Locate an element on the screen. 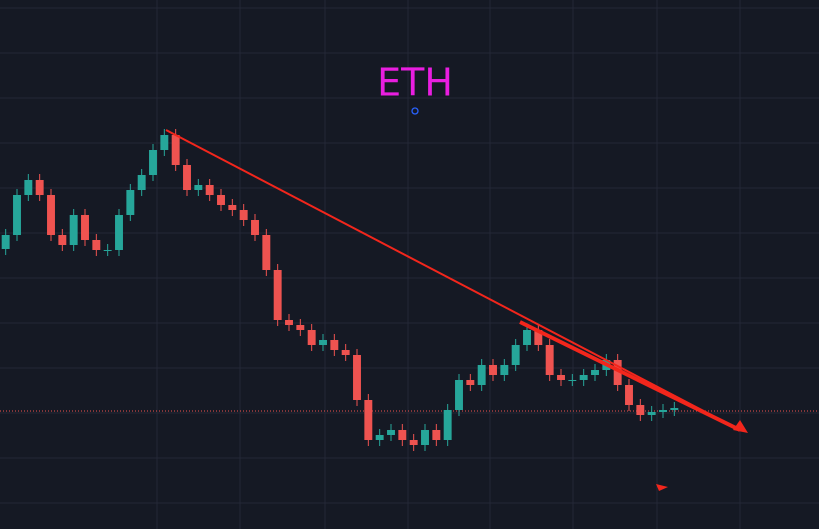  chart-title: ETH is located at coordinates (415, 83).